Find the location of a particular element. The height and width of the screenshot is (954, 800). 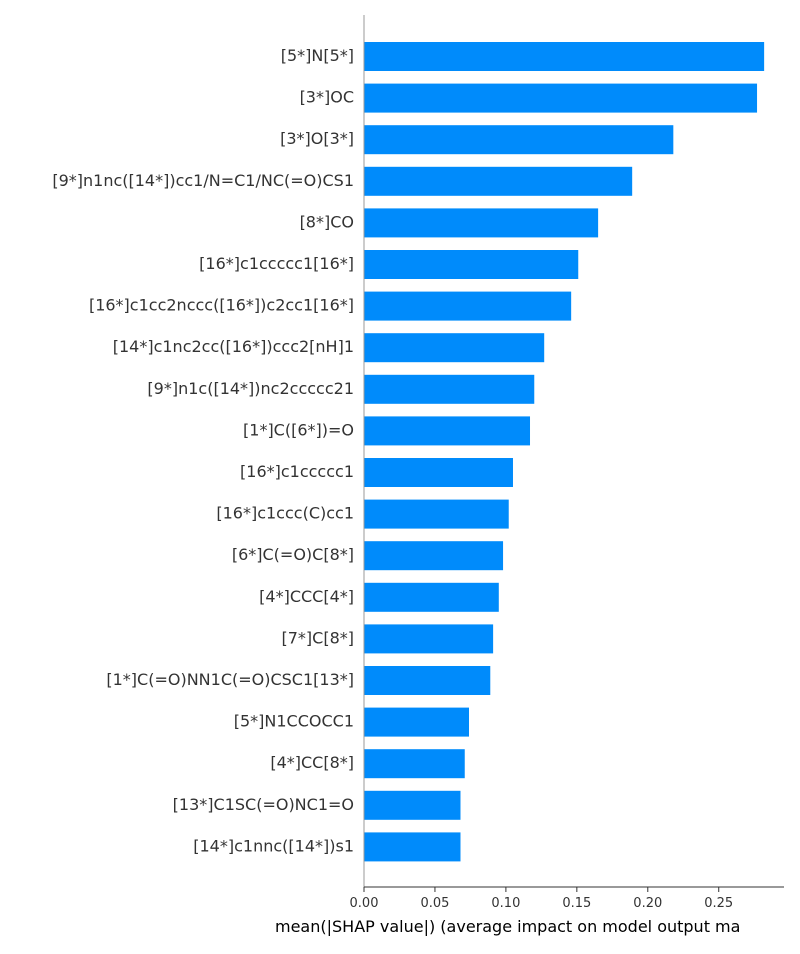

category-label: [4*]CCC[4*] is located at coordinates (306, 596).